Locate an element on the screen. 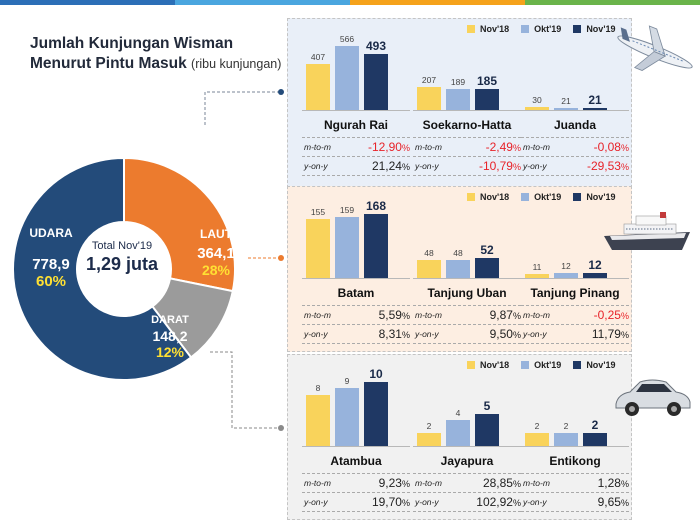 This screenshot has height=525, width=700. donut-center-total: 1,29 juta is located at coordinates (122, 264).